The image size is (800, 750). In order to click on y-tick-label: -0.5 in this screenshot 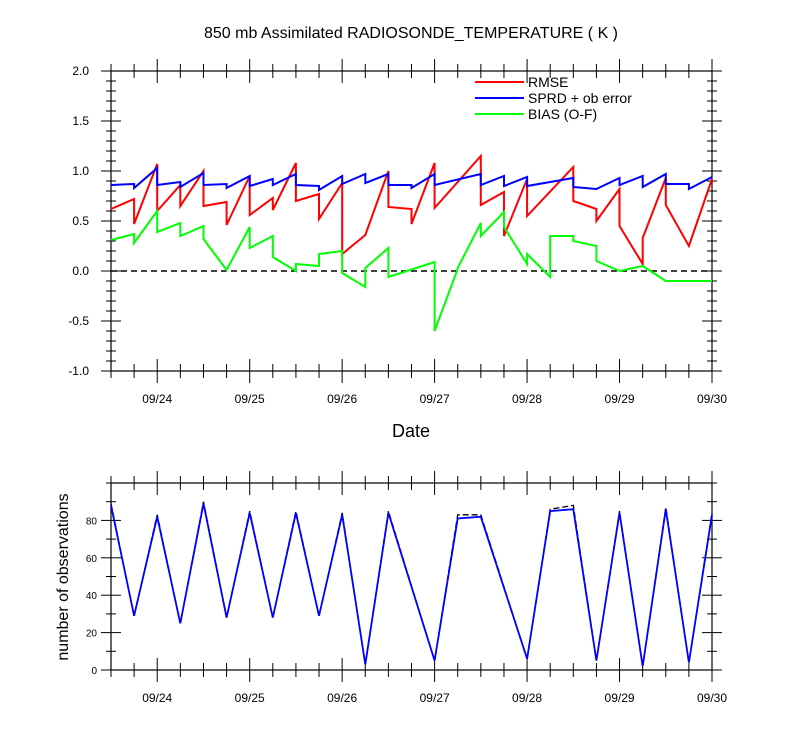, I will do `click(78, 321)`.